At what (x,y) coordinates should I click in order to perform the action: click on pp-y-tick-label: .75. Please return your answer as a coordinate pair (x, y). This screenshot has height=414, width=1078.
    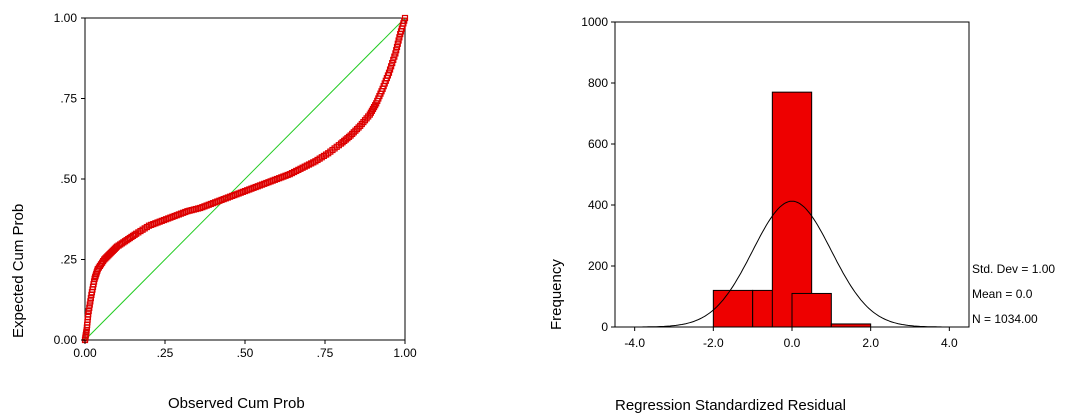
    Looking at the image, I should click on (68, 99).